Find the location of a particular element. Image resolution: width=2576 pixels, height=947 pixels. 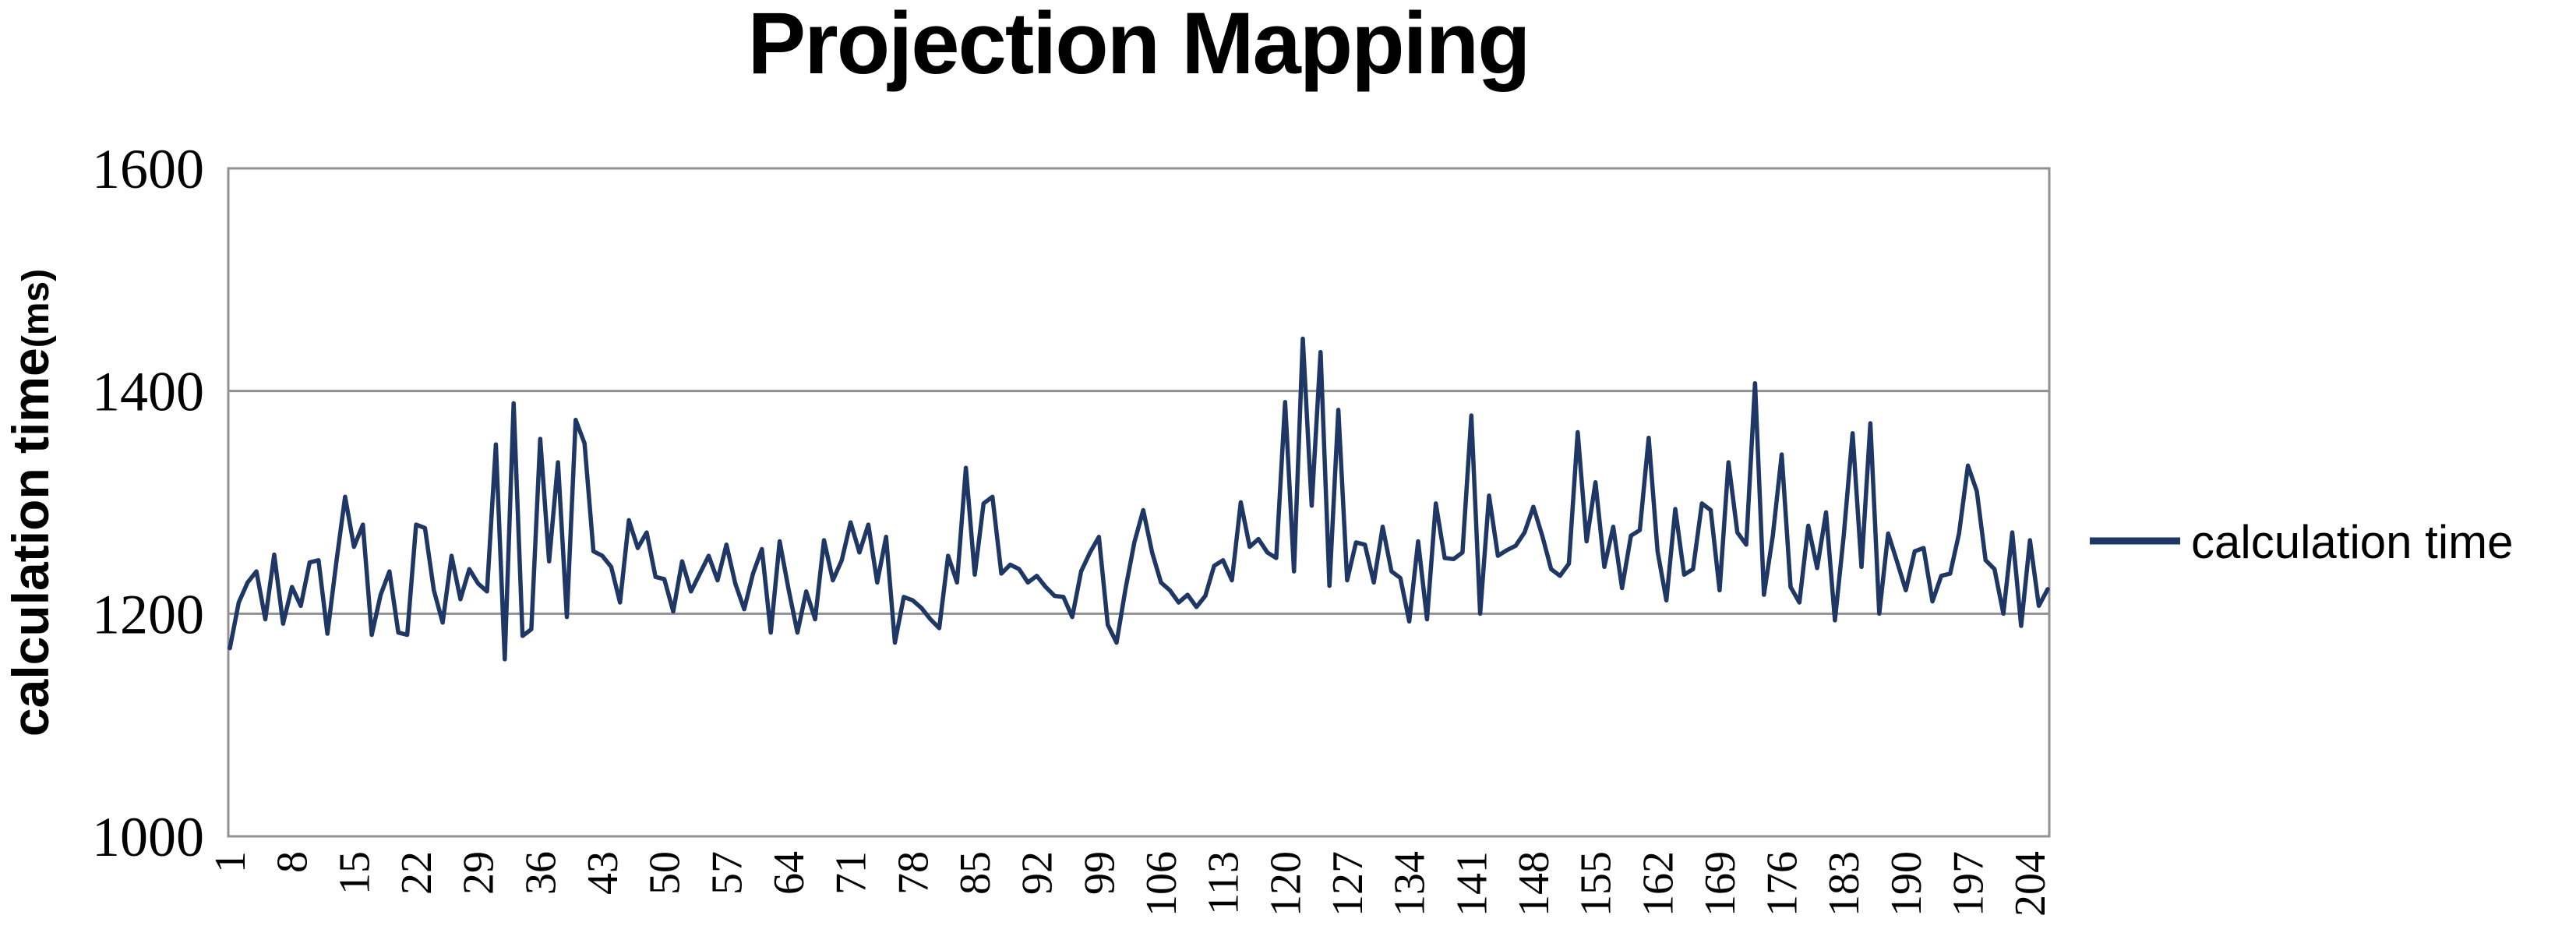

y-tick-label-1000: 1000 is located at coordinates (148, 837).